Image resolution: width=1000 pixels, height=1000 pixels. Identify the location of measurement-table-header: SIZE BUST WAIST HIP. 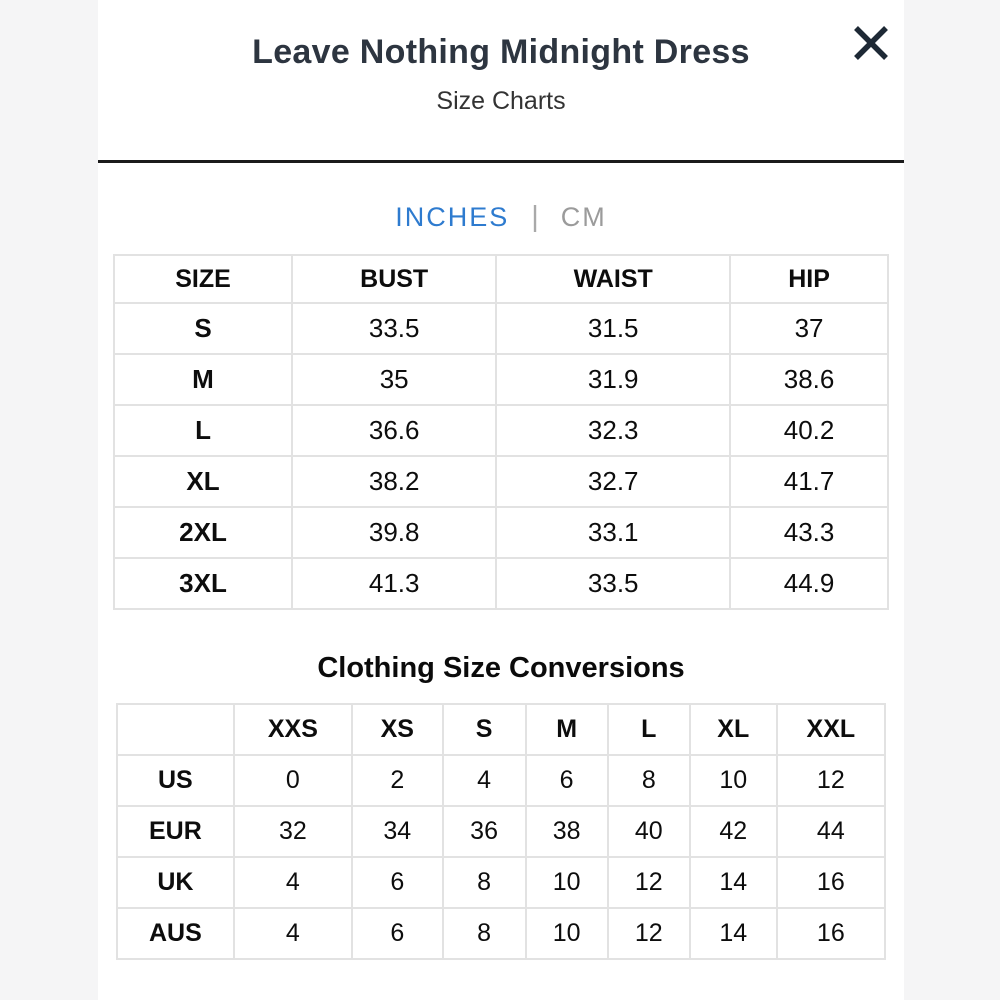
(500, 279).